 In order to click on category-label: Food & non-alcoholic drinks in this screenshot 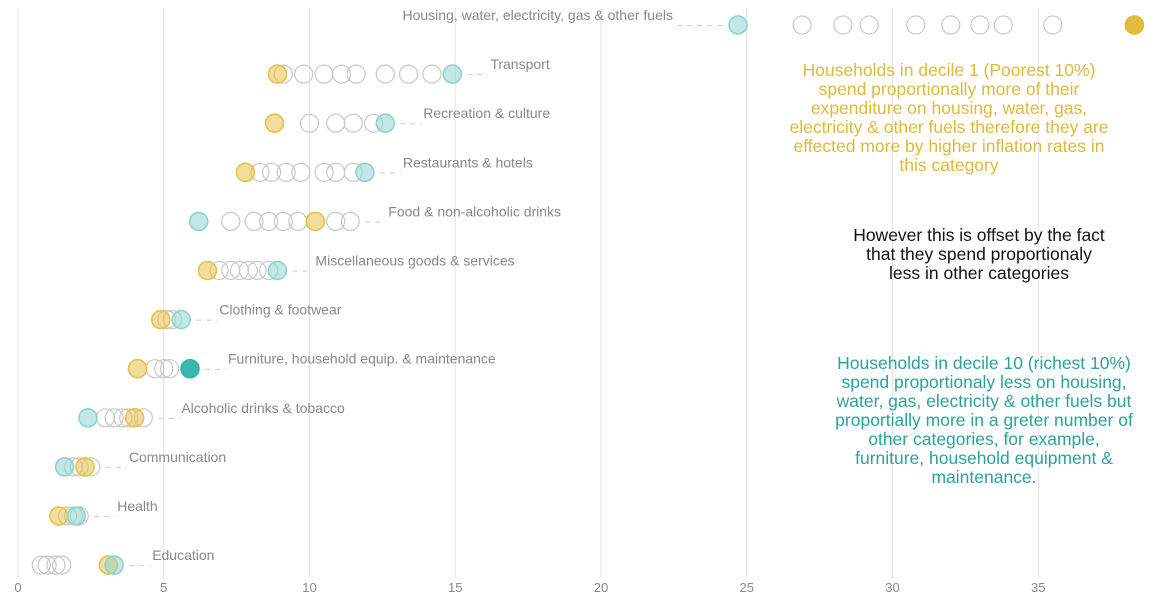, I will do `click(474, 211)`.